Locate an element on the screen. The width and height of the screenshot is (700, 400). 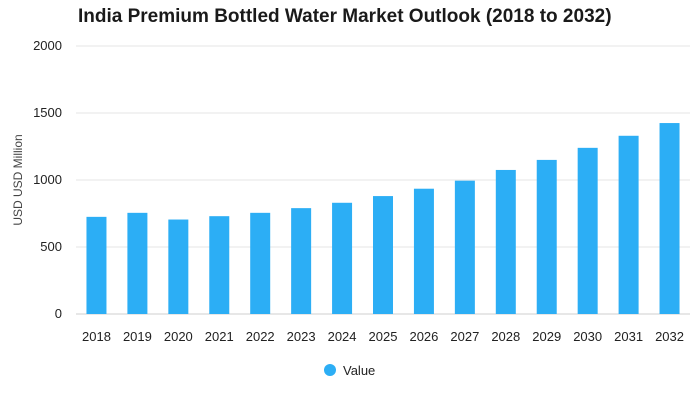
bar-2026 is located at coordinates (423, 251).